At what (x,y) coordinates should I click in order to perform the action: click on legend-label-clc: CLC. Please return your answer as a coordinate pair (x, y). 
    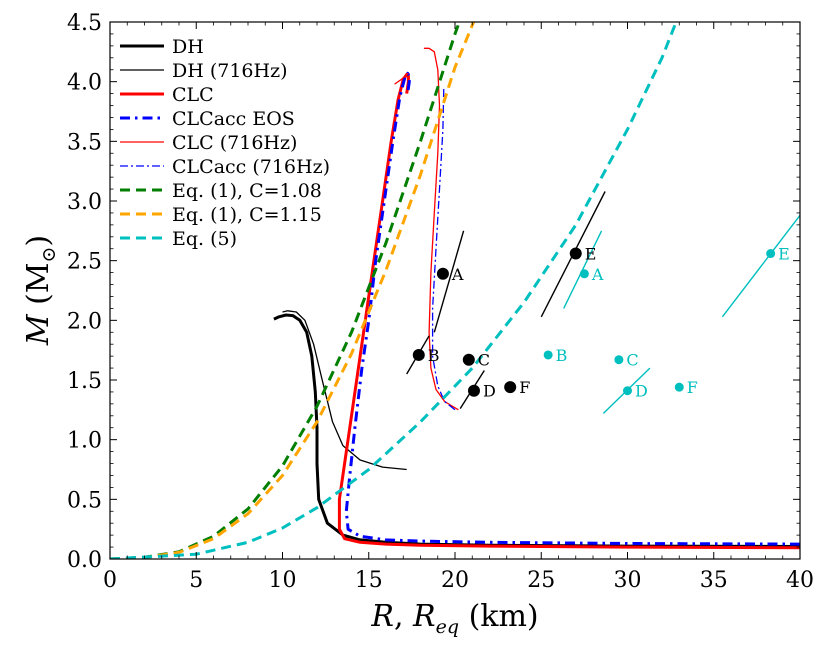
    Looking at the image, I should click on (193, 95).